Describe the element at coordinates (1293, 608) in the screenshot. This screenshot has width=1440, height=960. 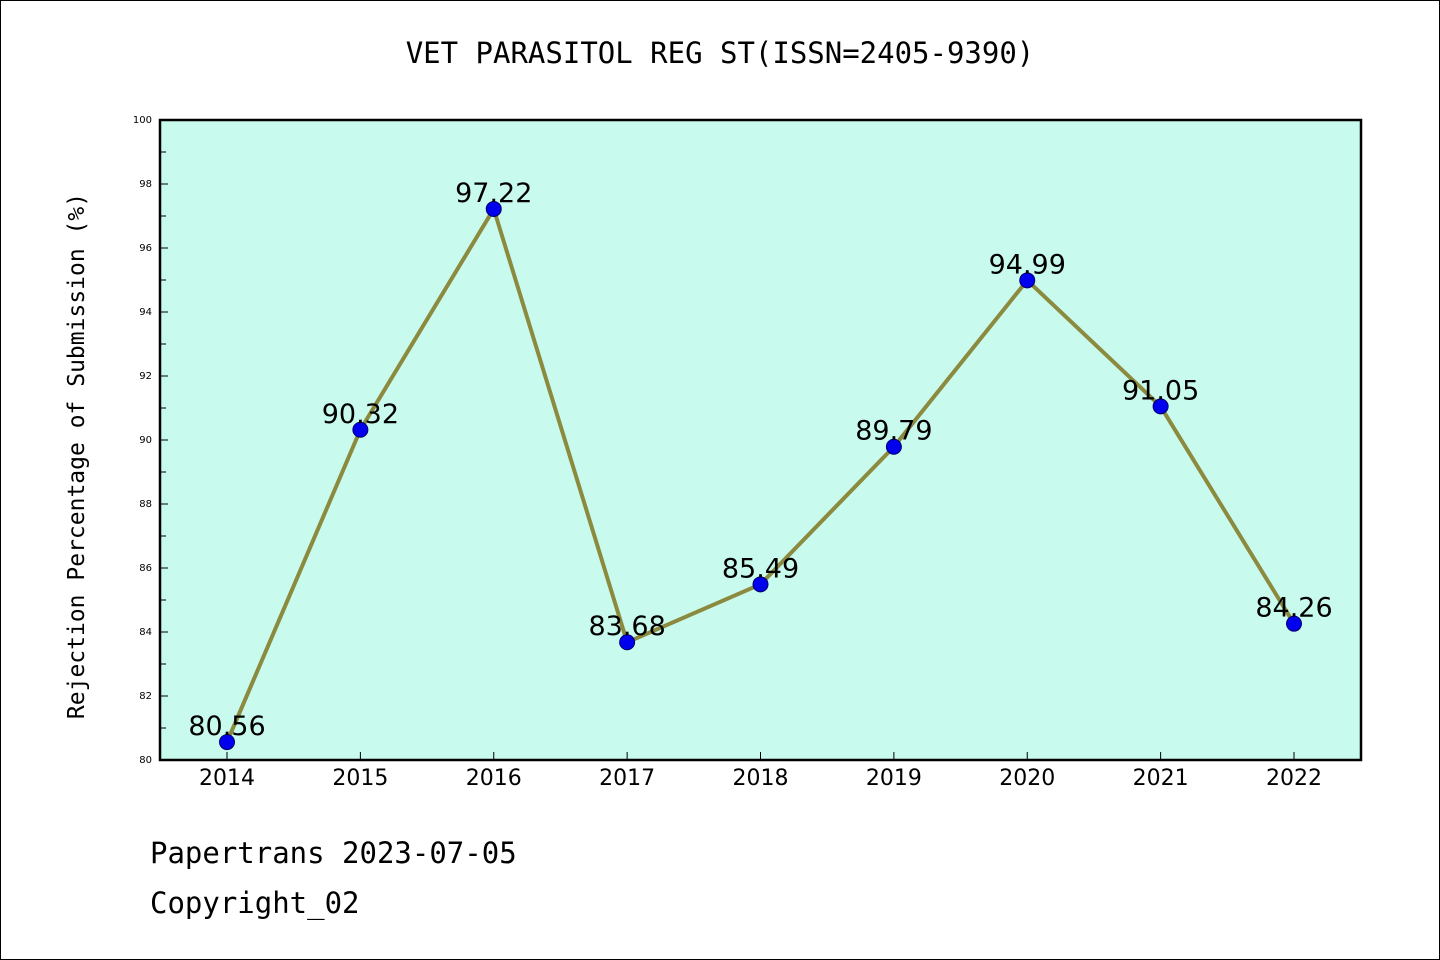
I see `data-label: 84.26` at that location.